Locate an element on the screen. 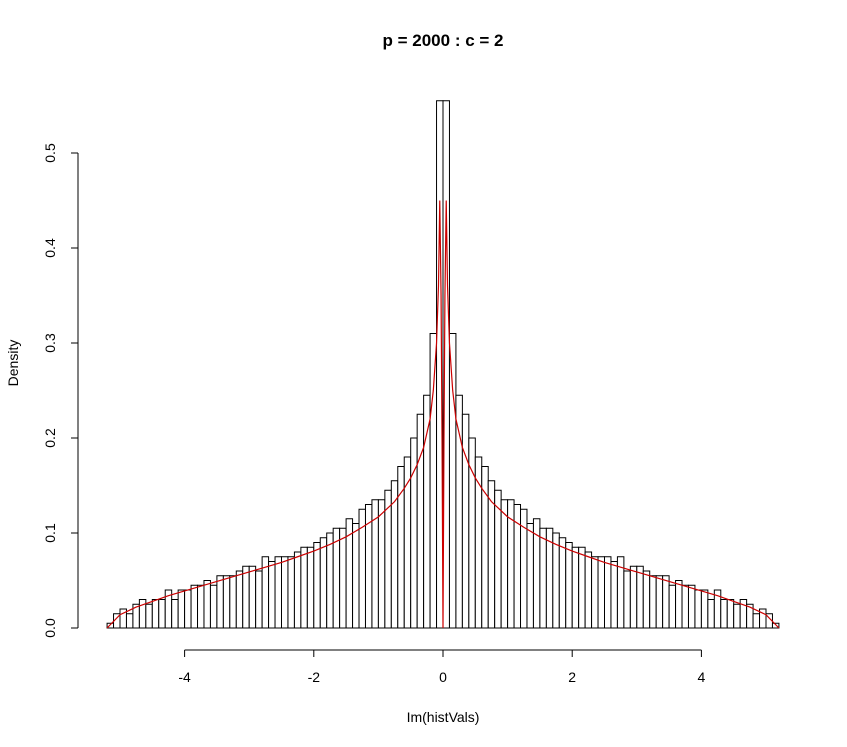 The image size is (847, 747). x-tick-label: 4 is located at coordinates (702, 677).